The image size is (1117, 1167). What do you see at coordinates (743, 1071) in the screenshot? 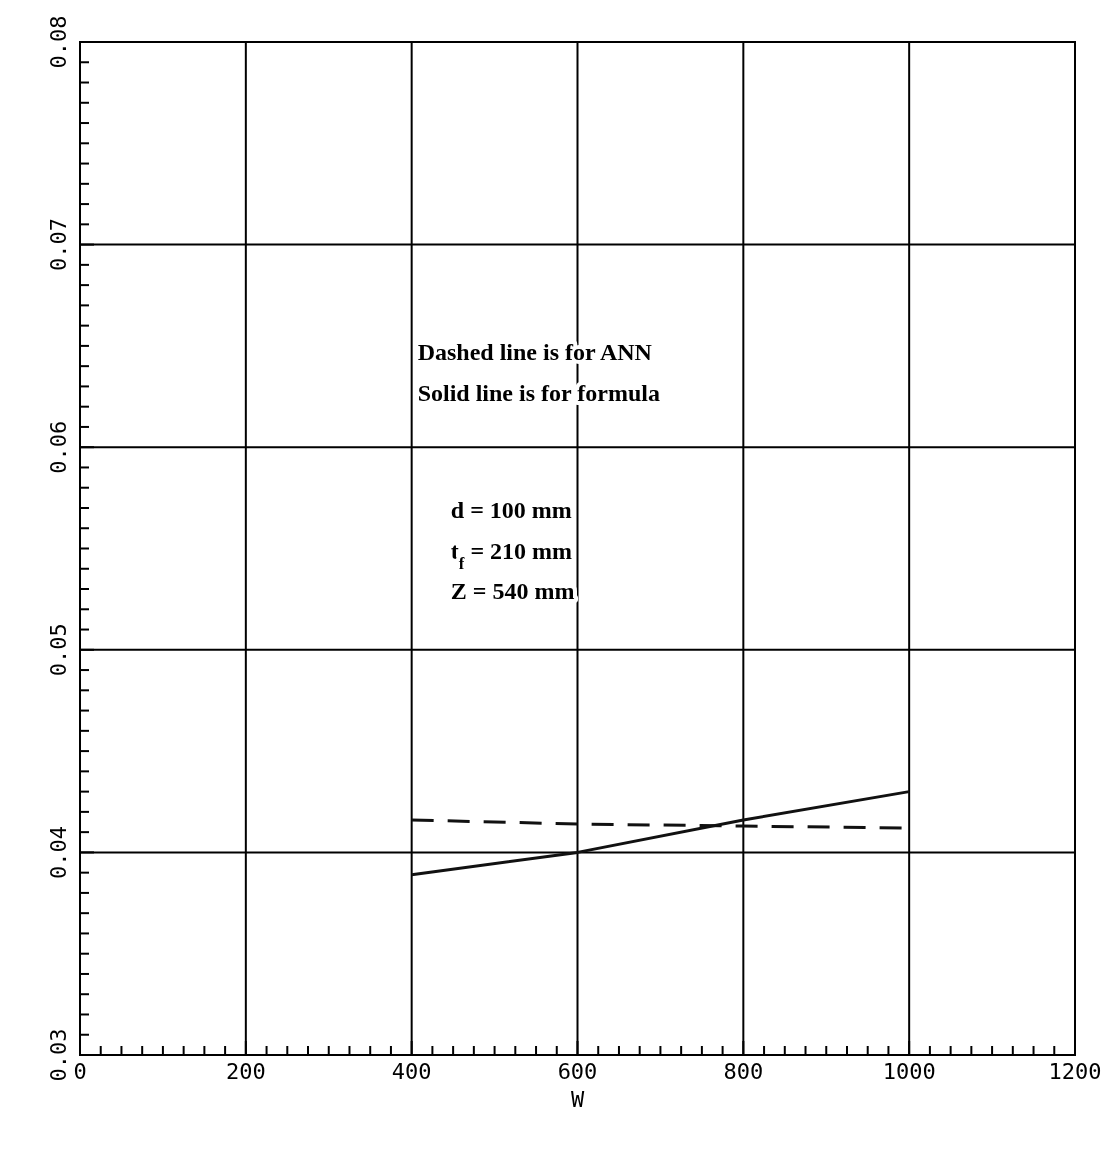
I see `x-tick-label: 800` at bounding box center [743, 1071].